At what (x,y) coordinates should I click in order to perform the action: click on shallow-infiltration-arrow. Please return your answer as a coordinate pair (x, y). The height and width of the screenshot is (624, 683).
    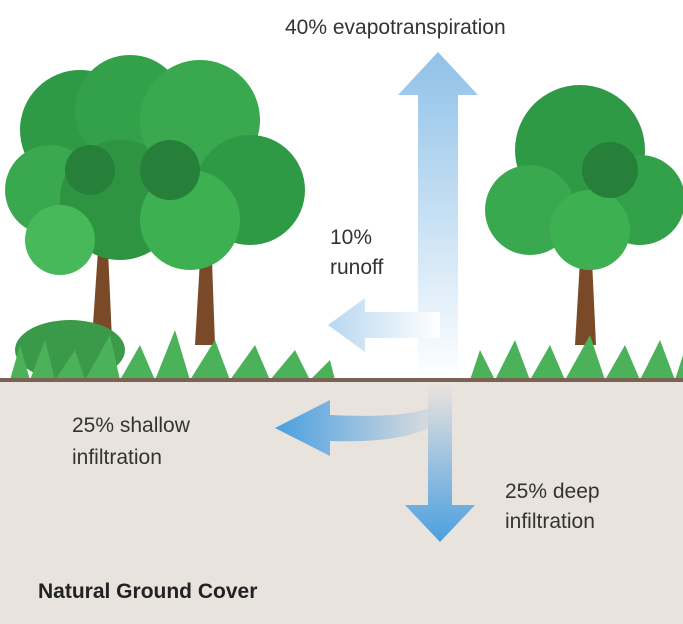
    Looking at the image, I should click on (362, 425).